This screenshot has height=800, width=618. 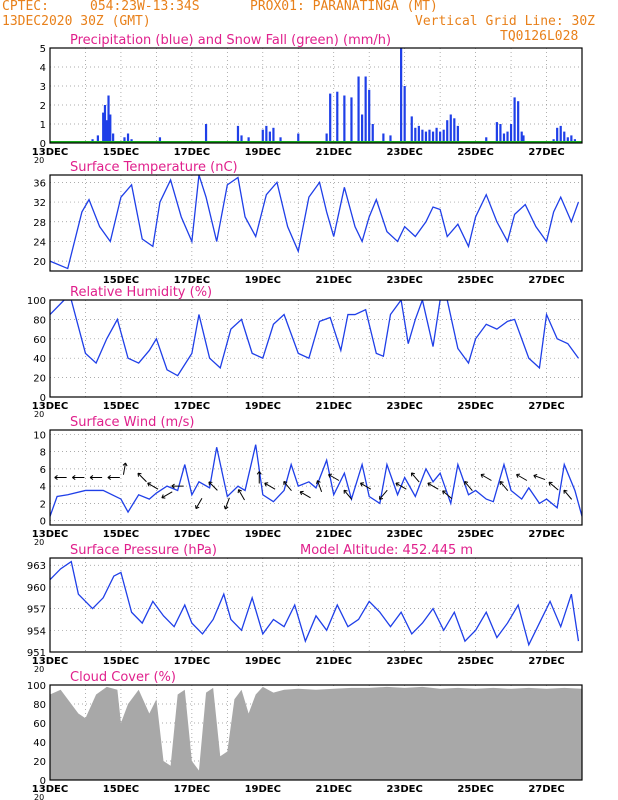 I want to click on y-tick-label: 4, so click(x=43, y=68).